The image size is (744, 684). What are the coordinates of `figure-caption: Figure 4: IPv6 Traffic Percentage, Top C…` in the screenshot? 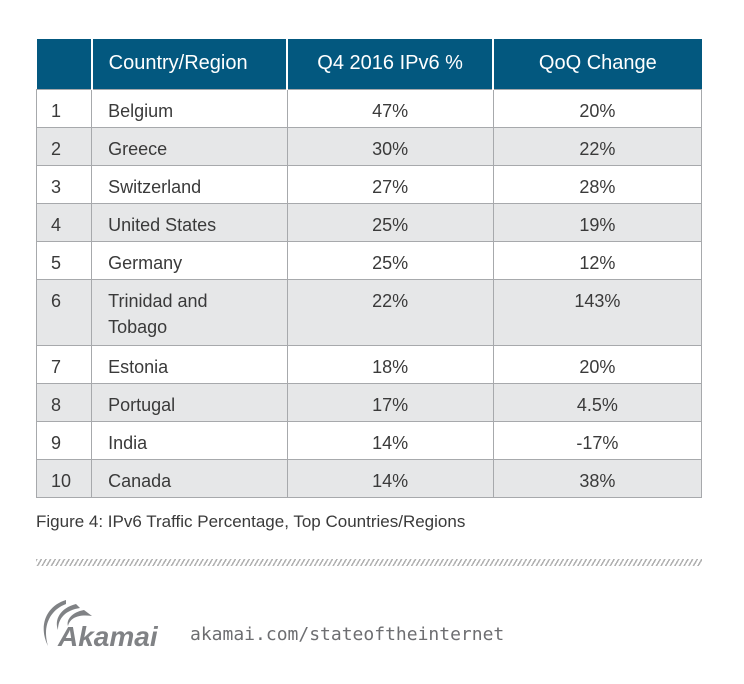 It's located at (251, 521).